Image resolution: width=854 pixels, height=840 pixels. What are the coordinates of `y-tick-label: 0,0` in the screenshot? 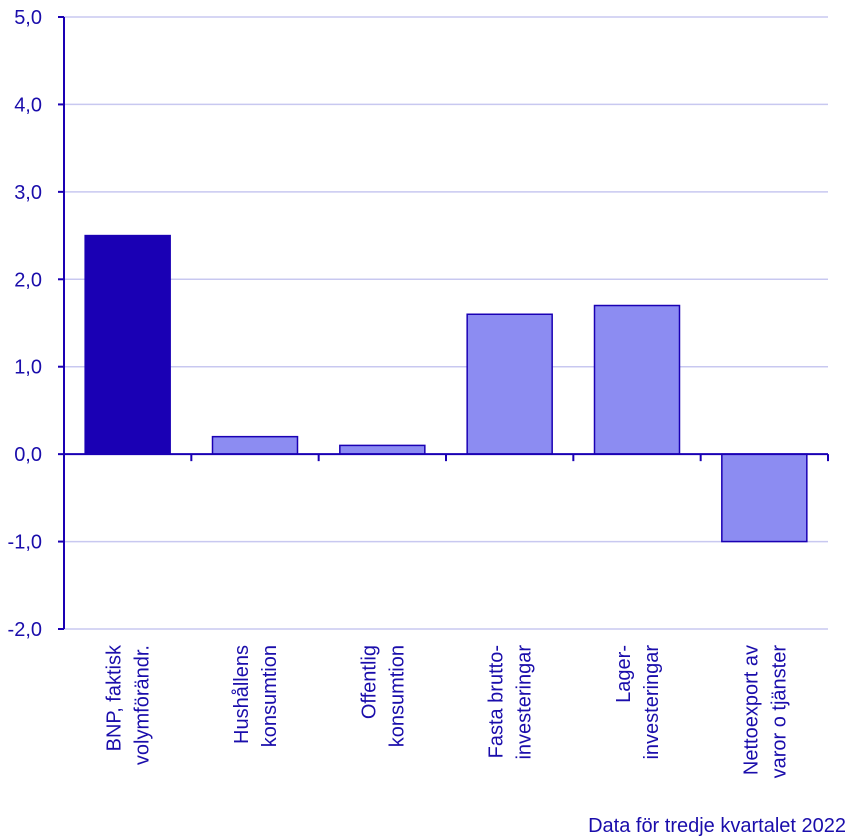 It's located at (28, 455).